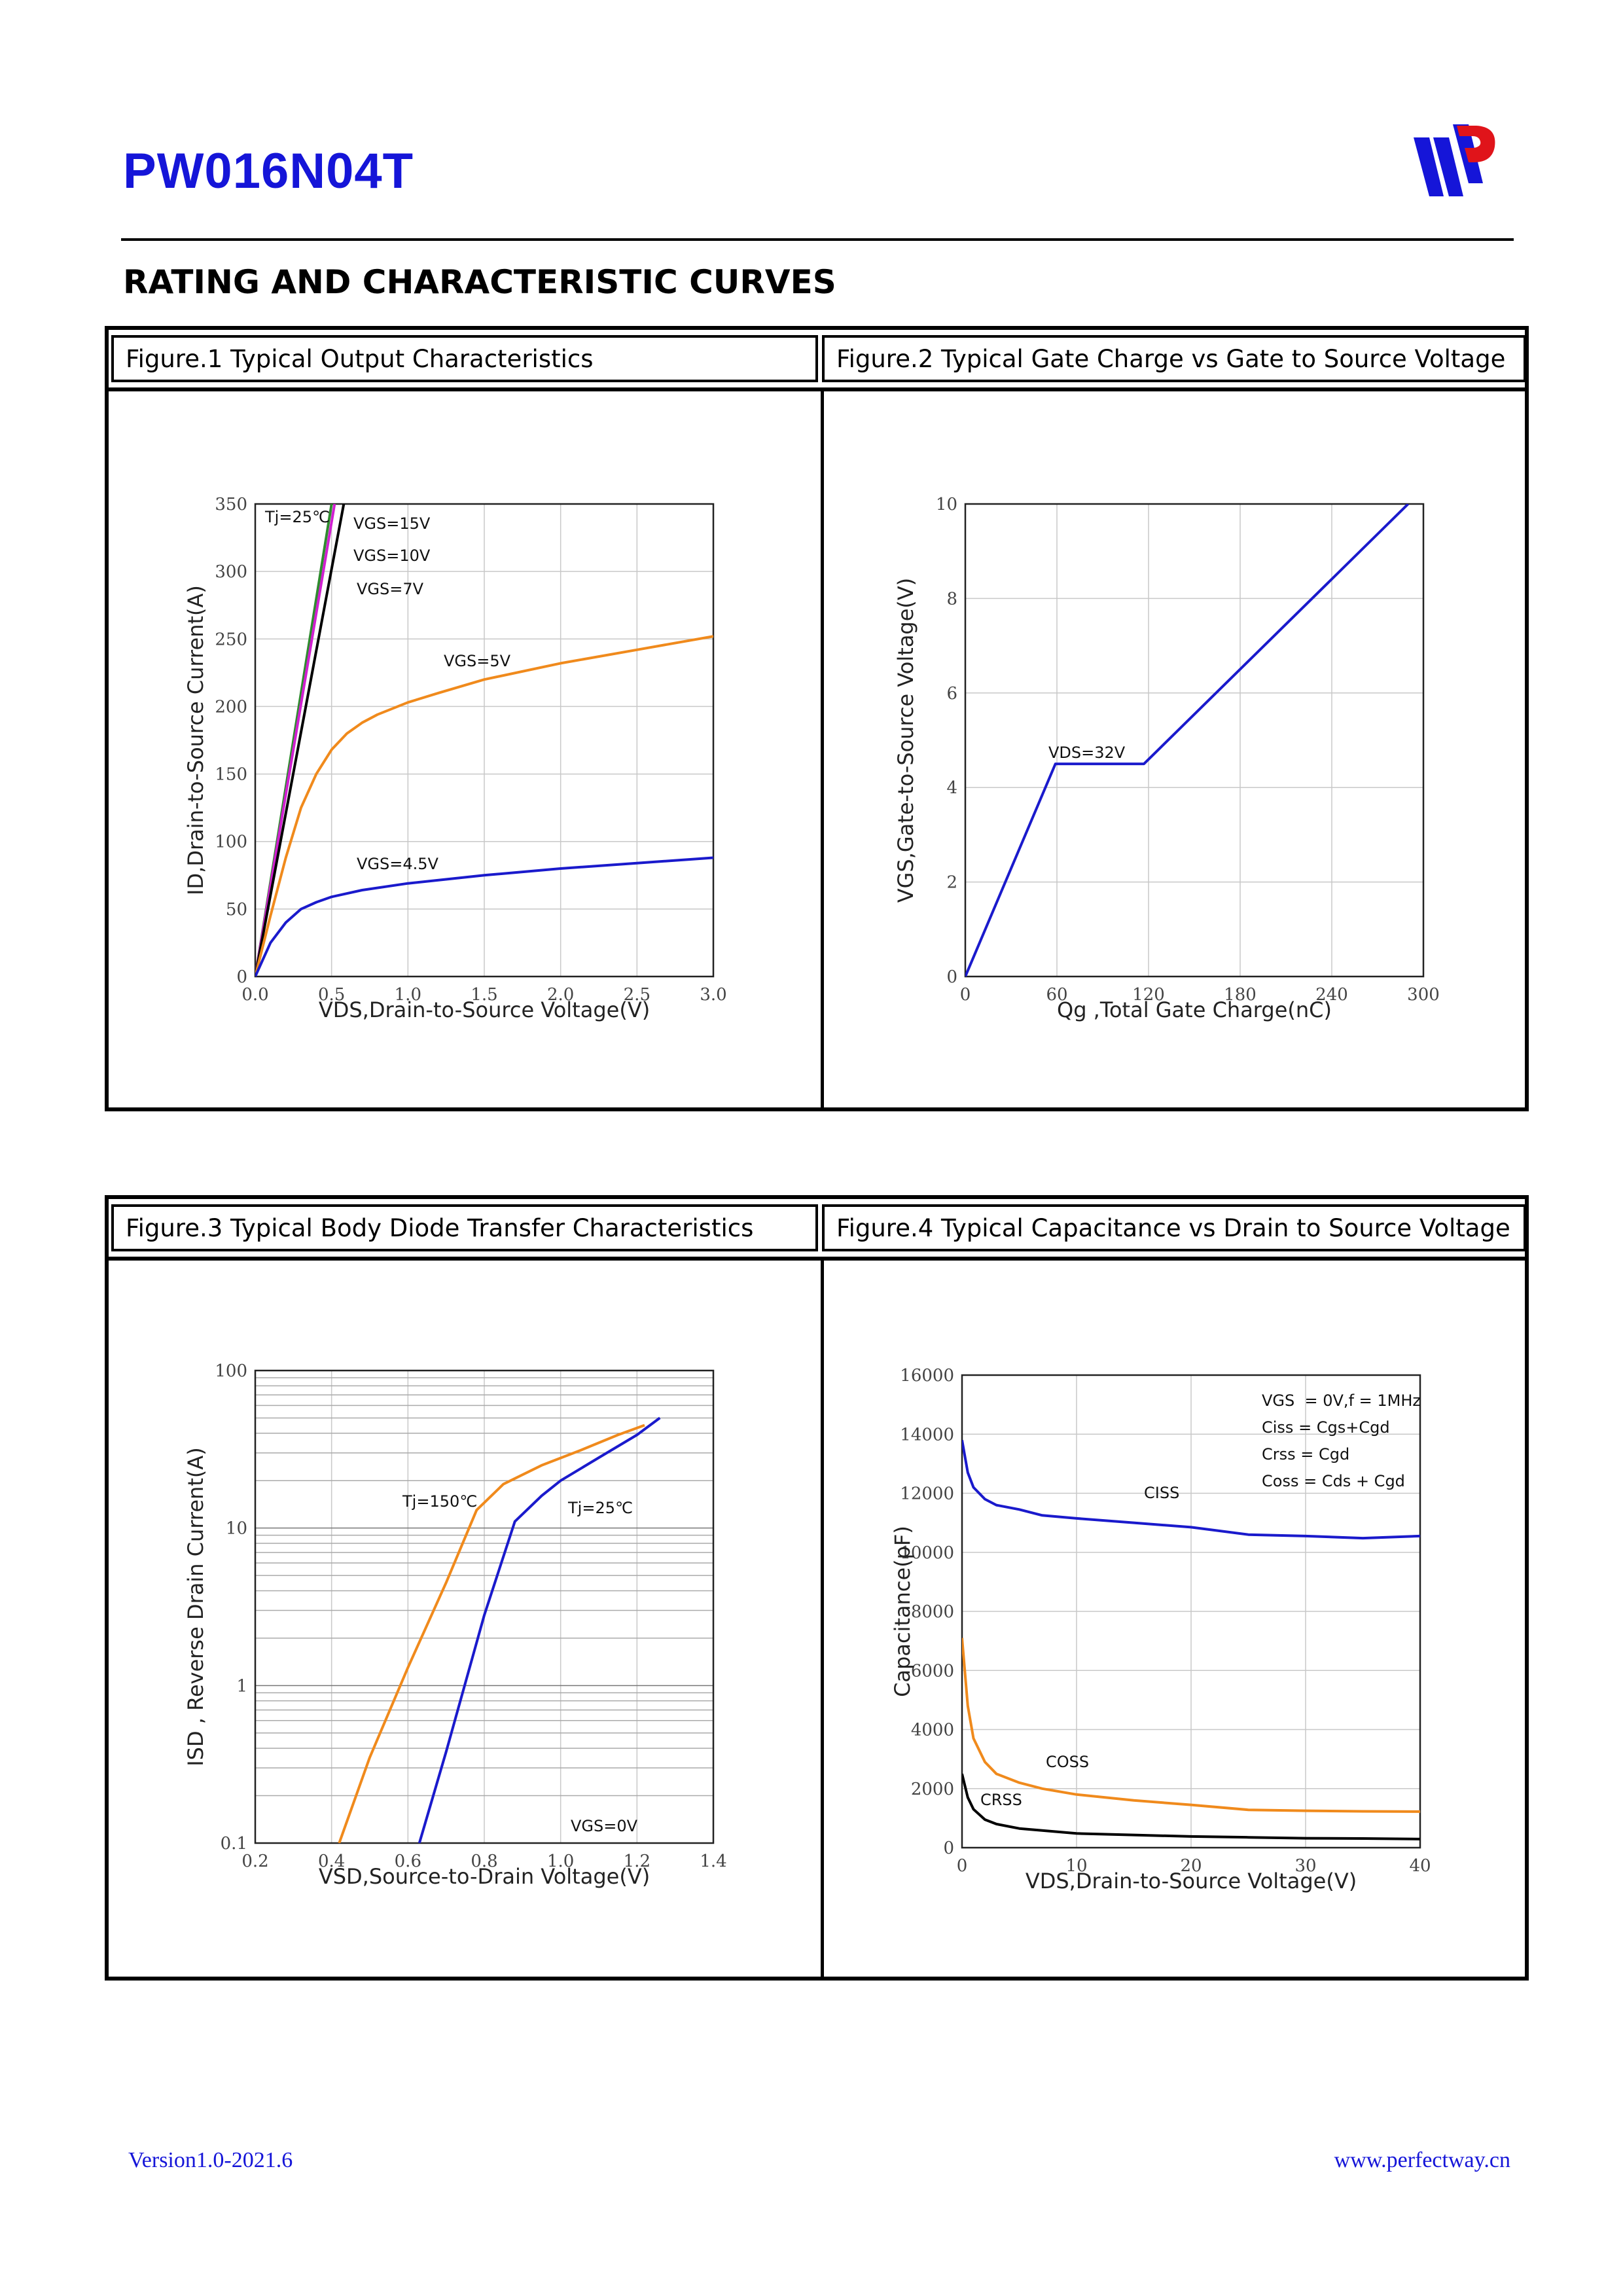 Image resolution: width=1623 pixels, height=2296 pixels. Describe the element at coordinates (1326, 1427) in the screenshot. I see `chart-annotation: Ciss = Cgs+Cgd` at that location.